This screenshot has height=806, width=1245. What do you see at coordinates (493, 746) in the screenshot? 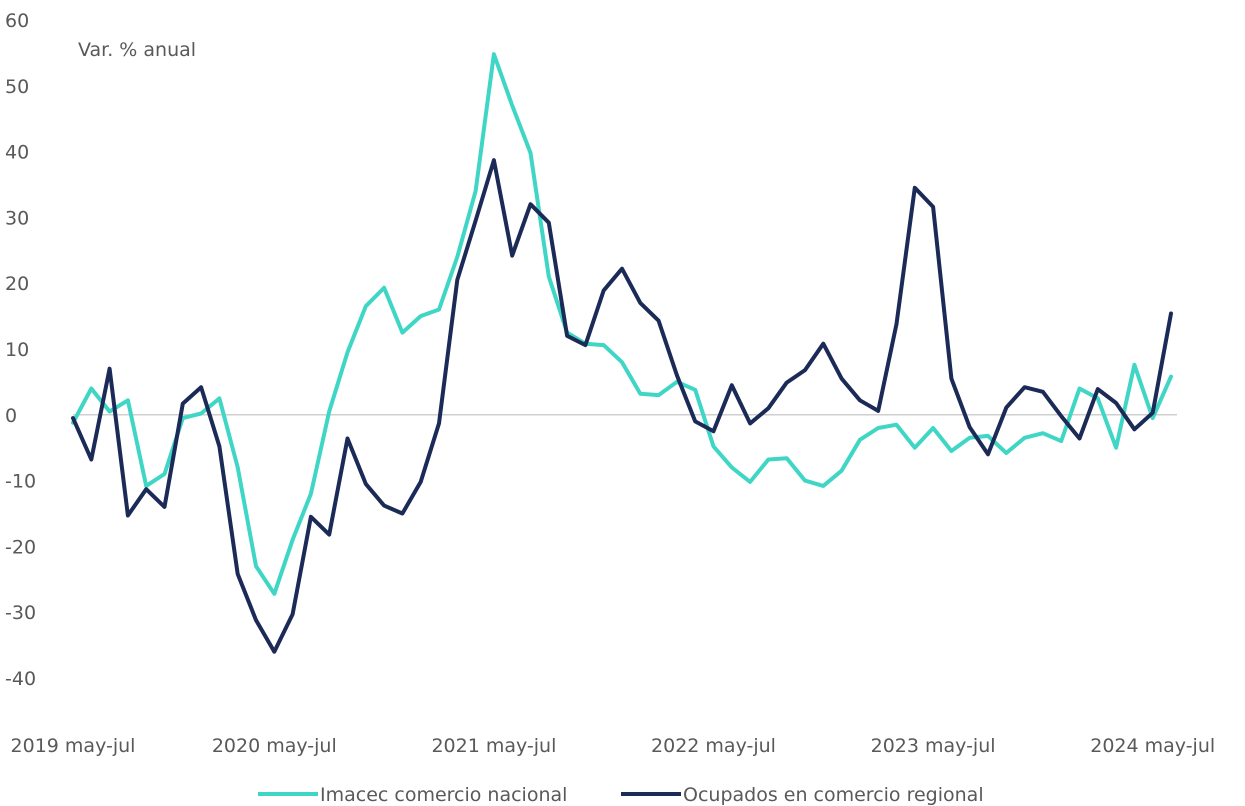
I see `x-tick-label: 2021 may-jul` at bounding box center [493, 746].